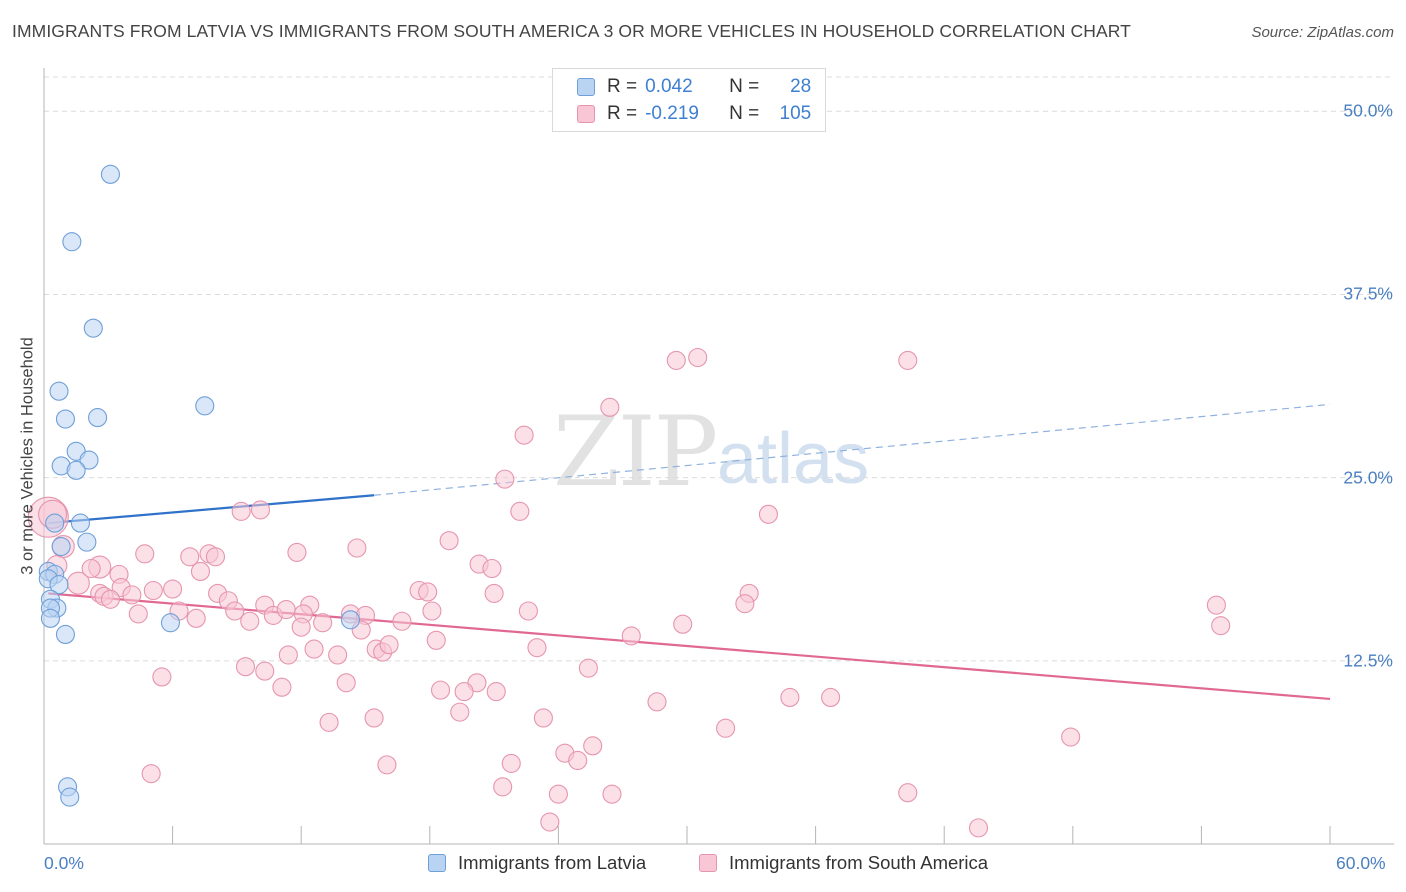  I want to click on legend-swatch-south-america, so click(586, 114).